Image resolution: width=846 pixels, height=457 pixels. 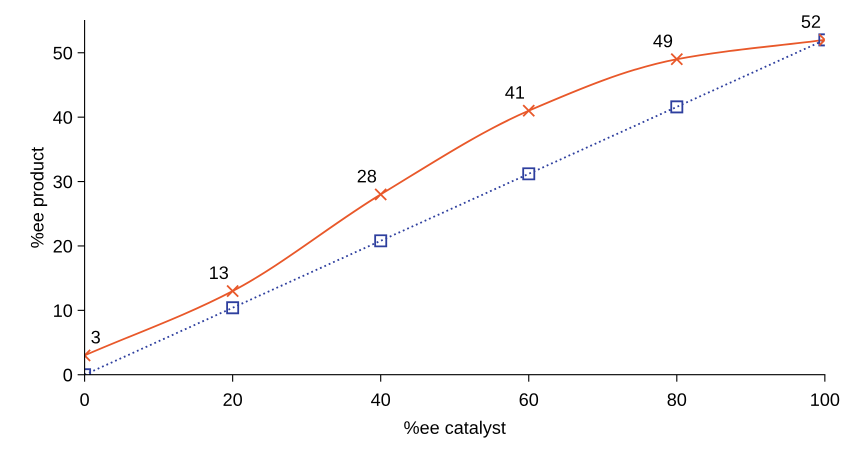 What do you see at coordinates (63, 311) in the screenshot?
I see `y-tick-label: 10` at bounding box center [63, 311].